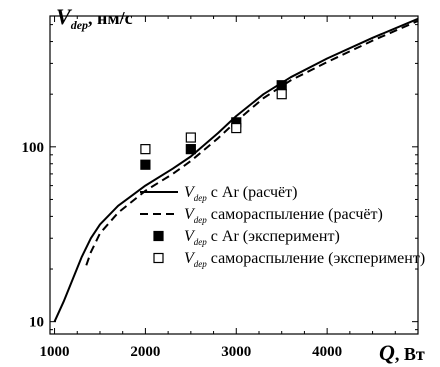  What do you see at coordinates (36, 323) in the screenshot?
I see `y-tick-label: 10` at bounding box center [36, 323].